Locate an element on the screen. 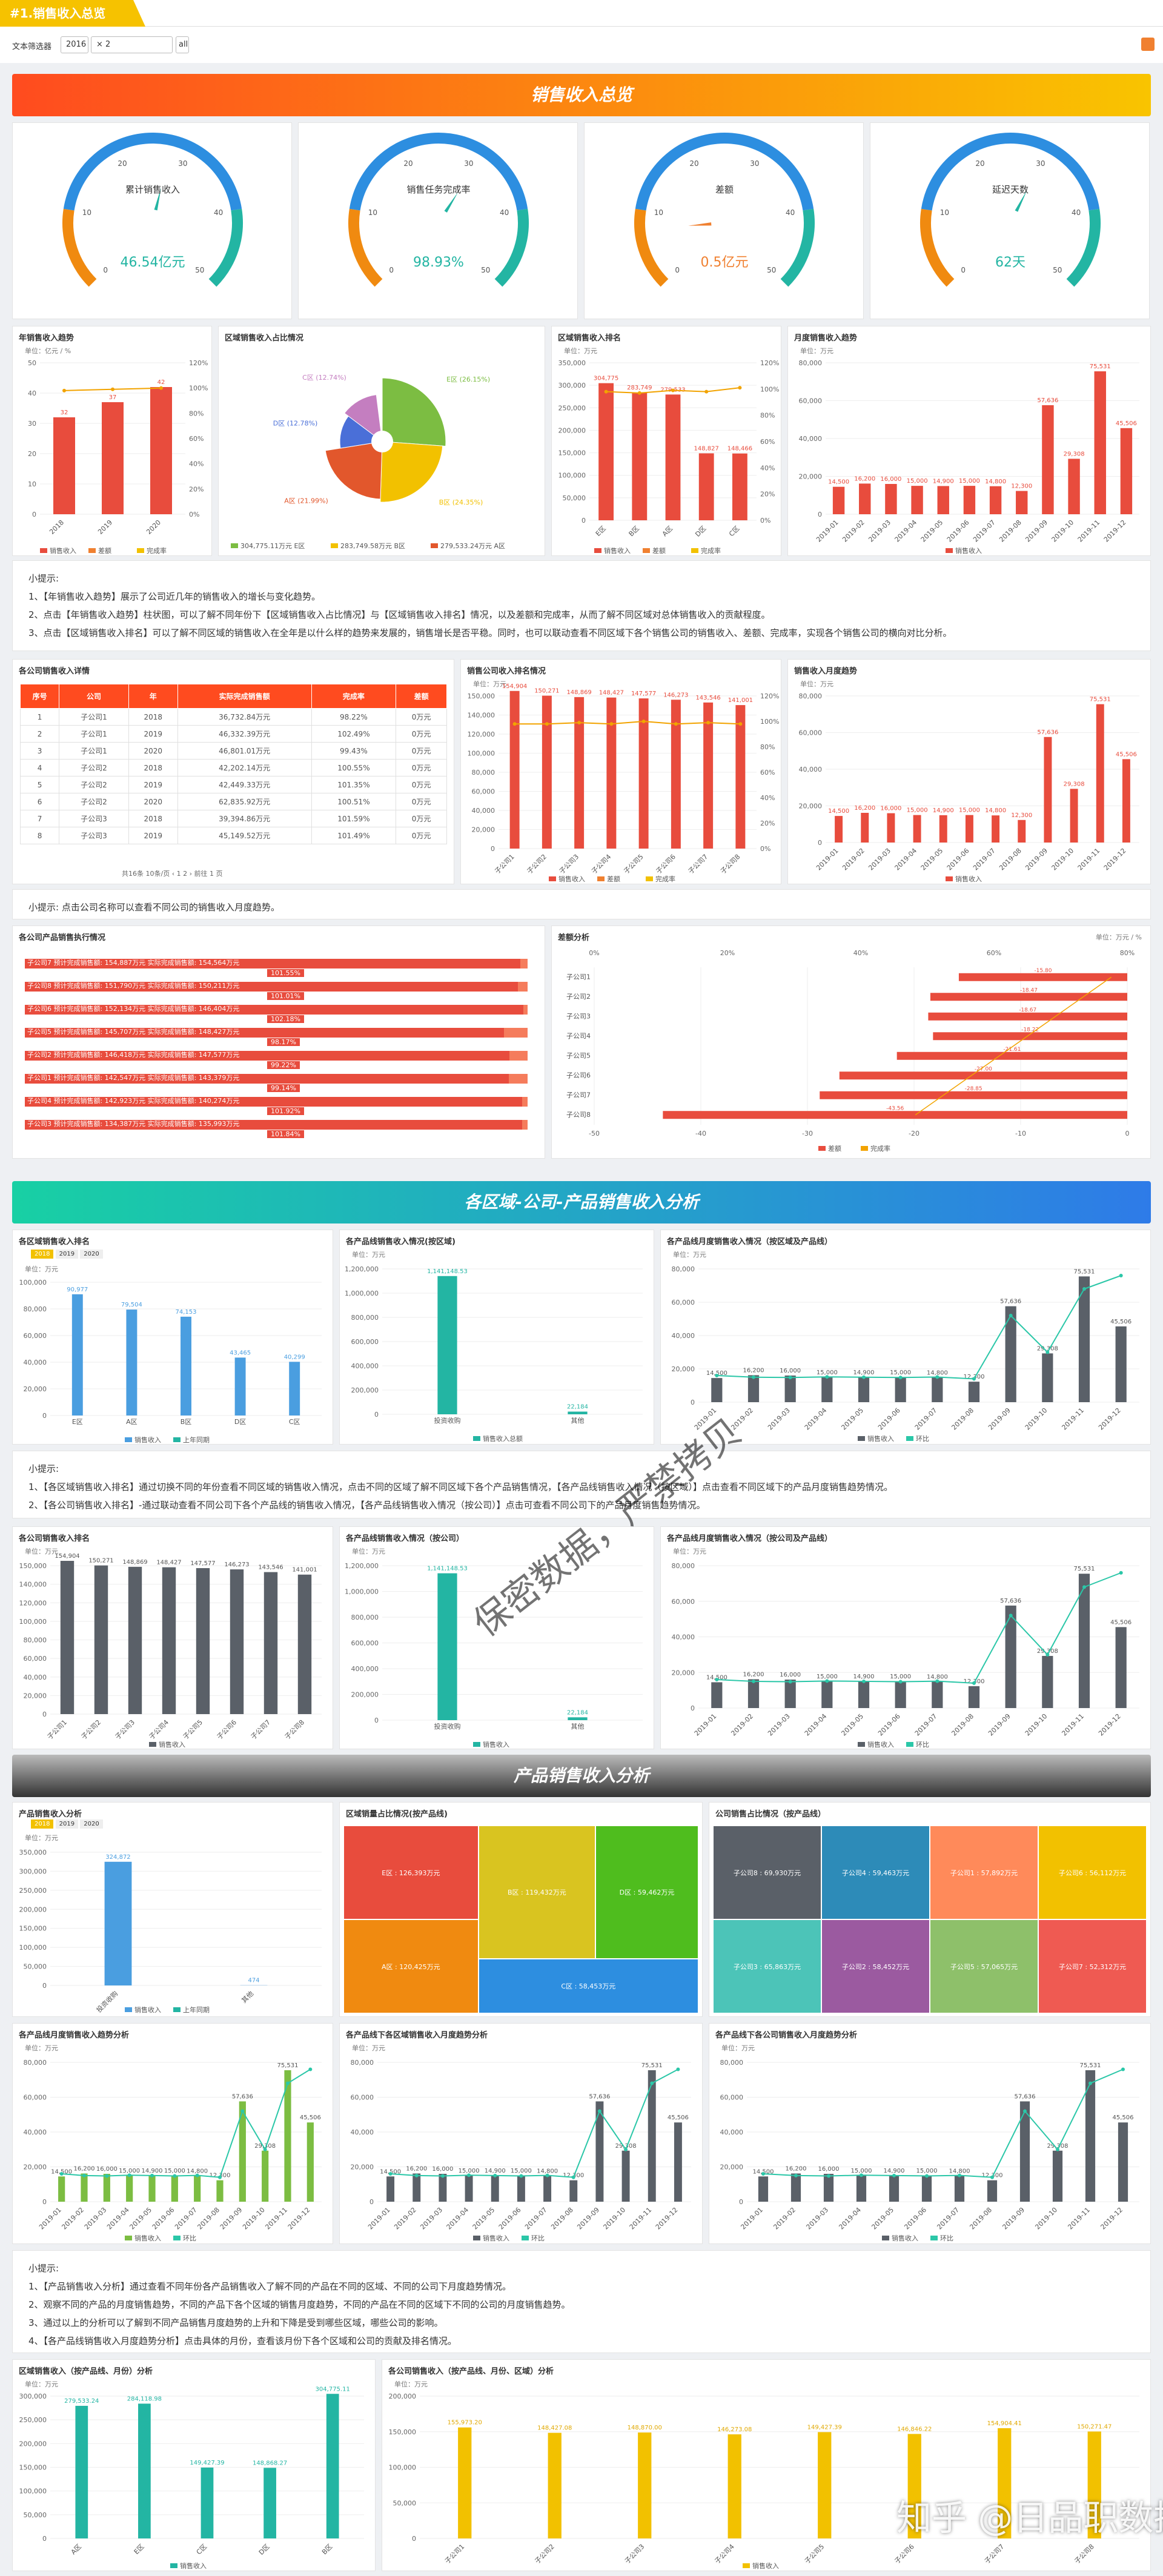  x-tick-label: 2019-01 is located at coordinates (705, 1725).